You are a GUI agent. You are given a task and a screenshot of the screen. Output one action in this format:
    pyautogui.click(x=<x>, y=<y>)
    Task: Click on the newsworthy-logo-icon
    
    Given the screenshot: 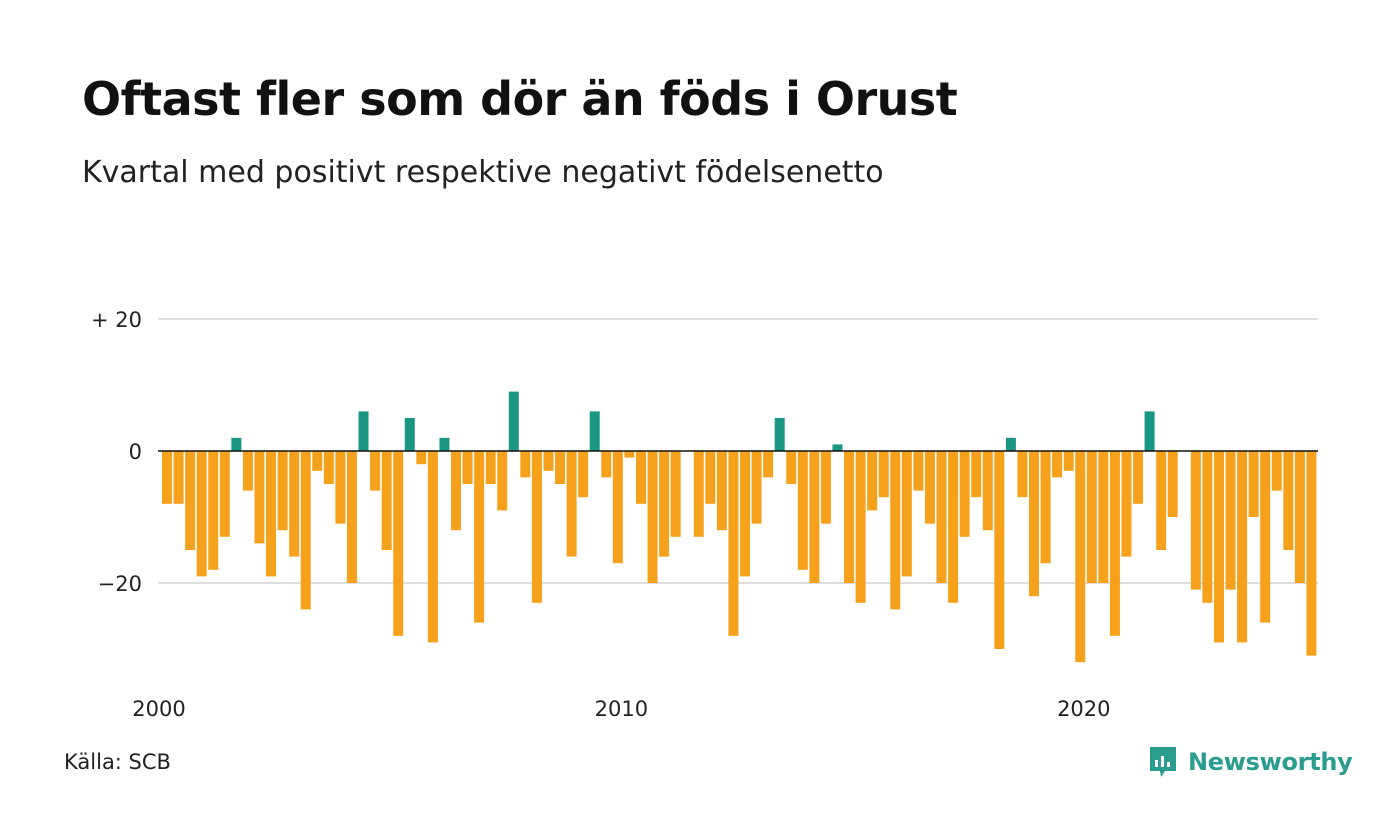 What is the action you would take?
    pyautogui.click(x=1163, y=762)
    